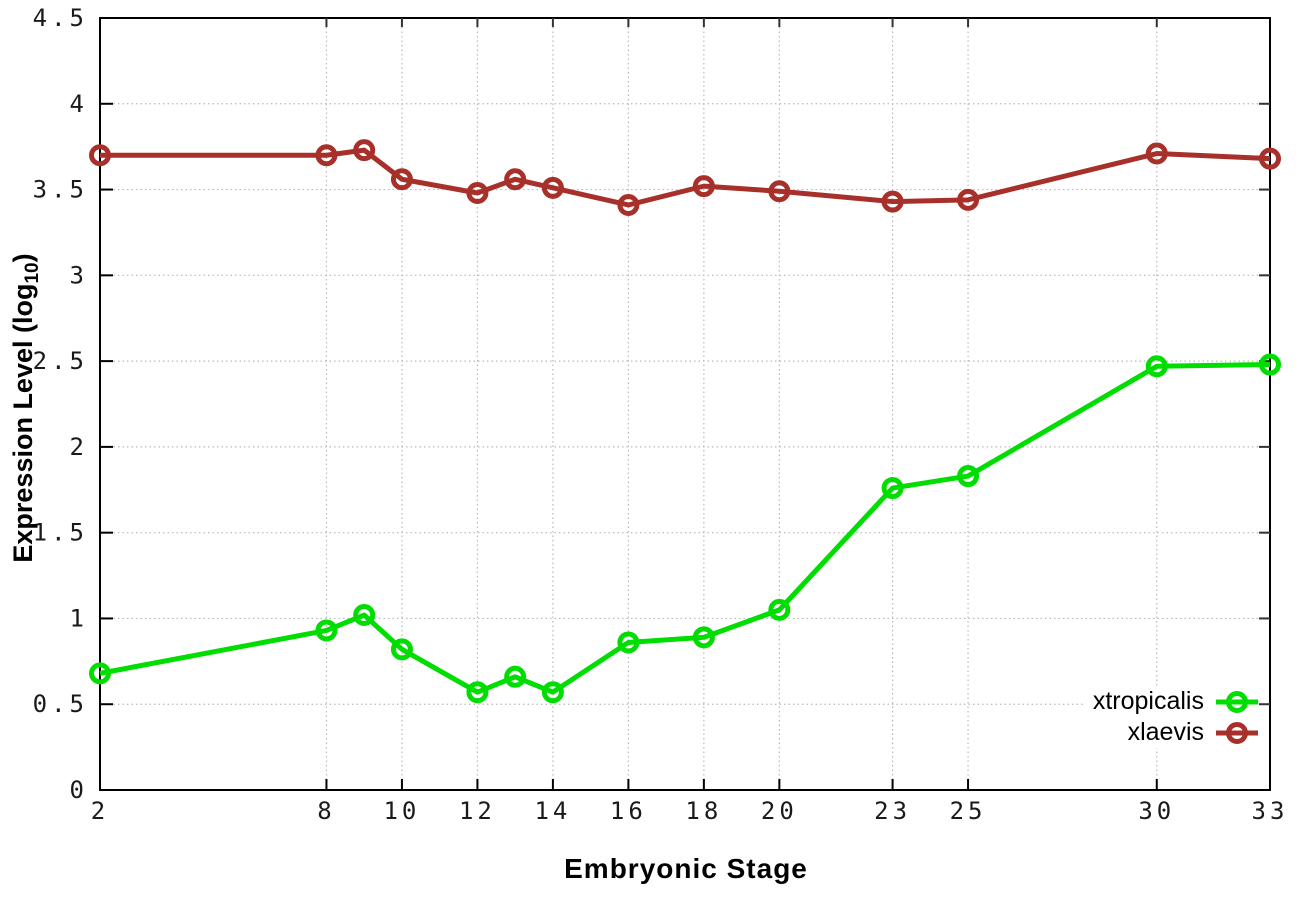 The image size is (1296, 907). What do you see at coordinates (79, 618) in the screenshot?
I see `y-tick-label: 1` at bounding box center [79, 618].